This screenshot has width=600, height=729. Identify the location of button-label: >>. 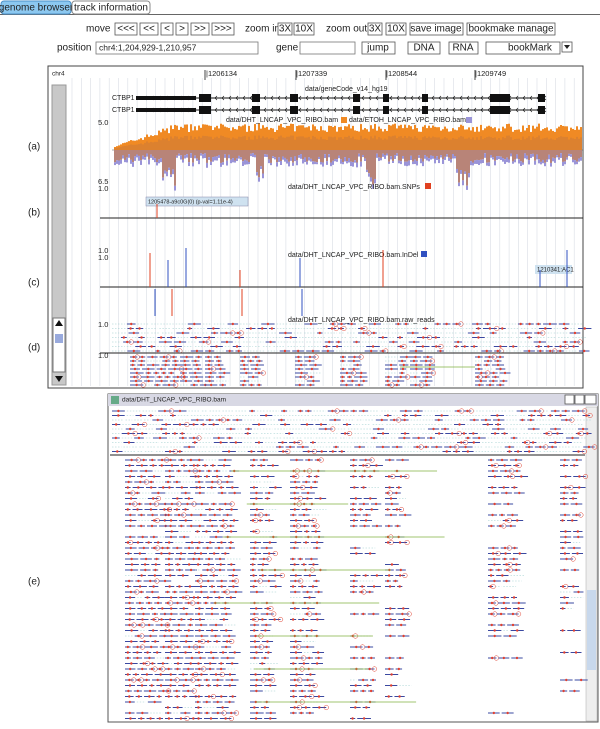
(200, 29).